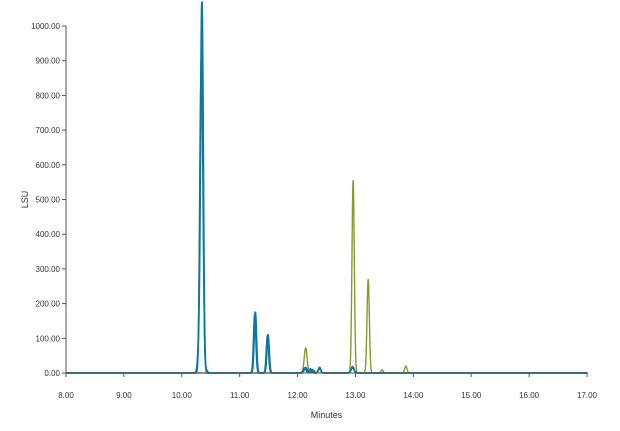 The image size is (620, 431). I want to click on y-tick-label: 800.00, so click(48, 95).